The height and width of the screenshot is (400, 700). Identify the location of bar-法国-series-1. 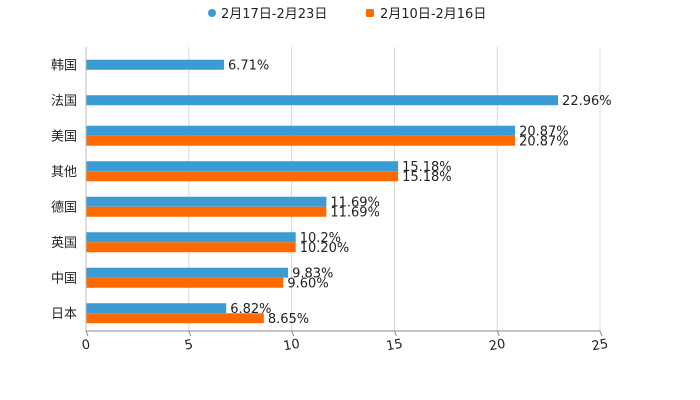
(322, 100).